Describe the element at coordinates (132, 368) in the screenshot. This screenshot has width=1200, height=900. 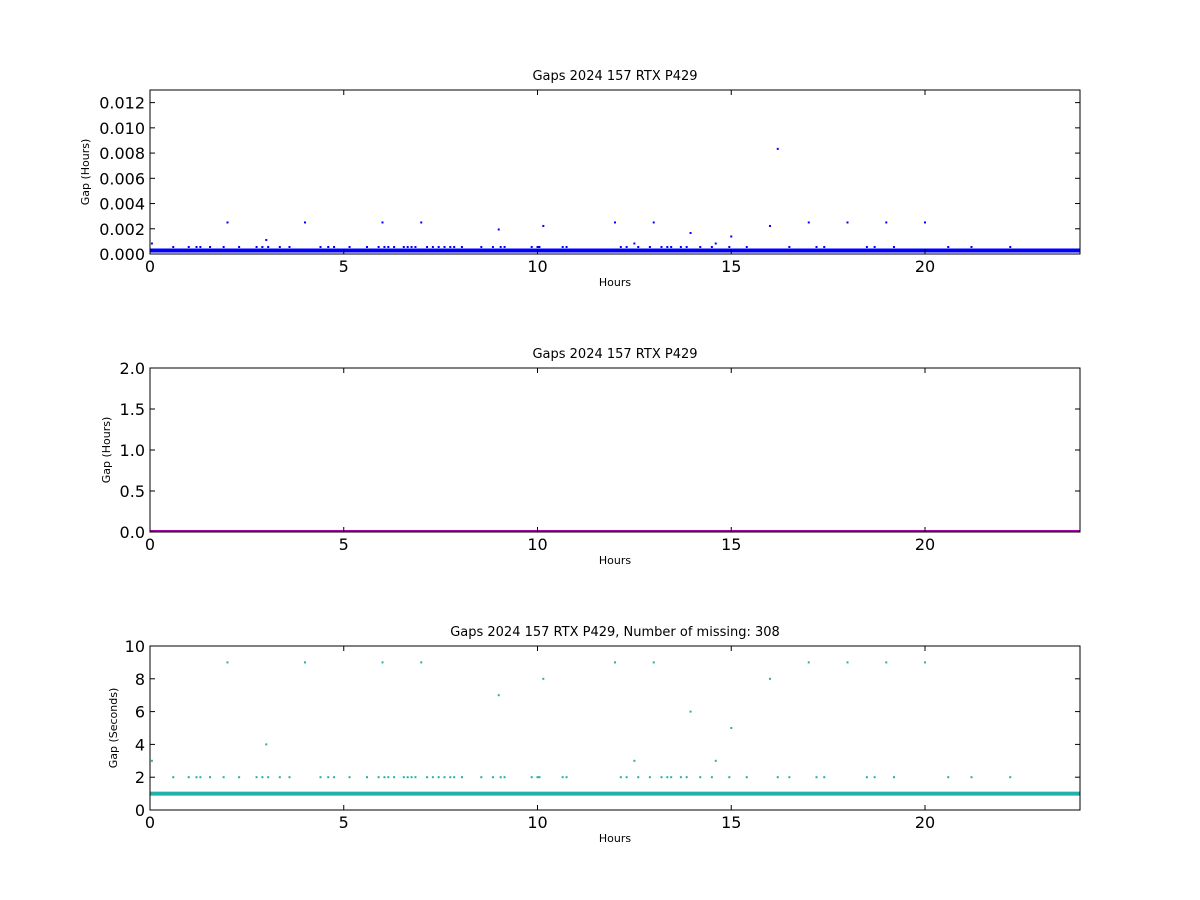
I see `y-tick-label: 2.0` at that location.